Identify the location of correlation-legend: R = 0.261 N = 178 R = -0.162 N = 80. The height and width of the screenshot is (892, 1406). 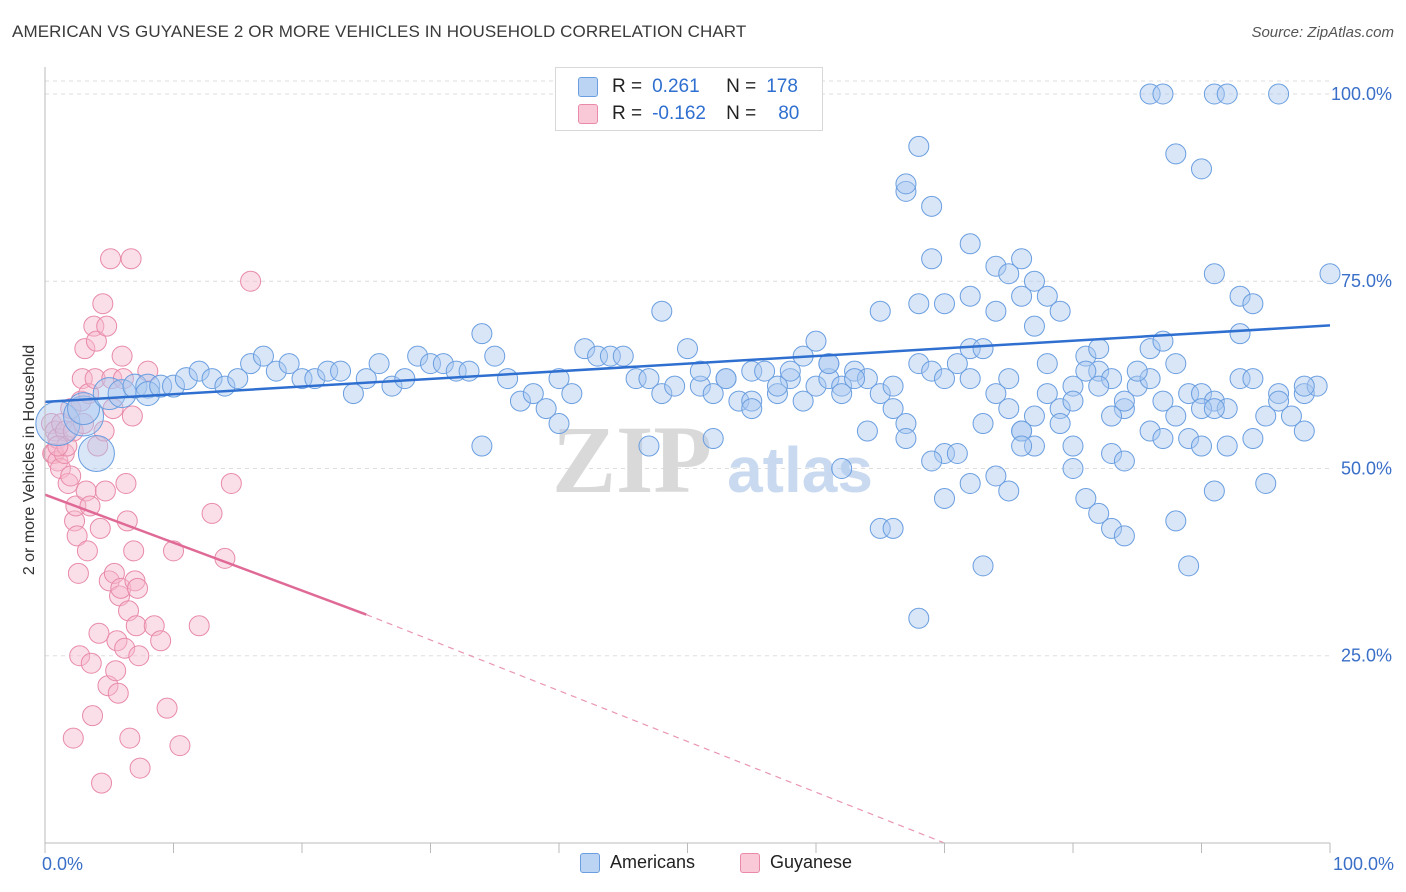
(689, 99).